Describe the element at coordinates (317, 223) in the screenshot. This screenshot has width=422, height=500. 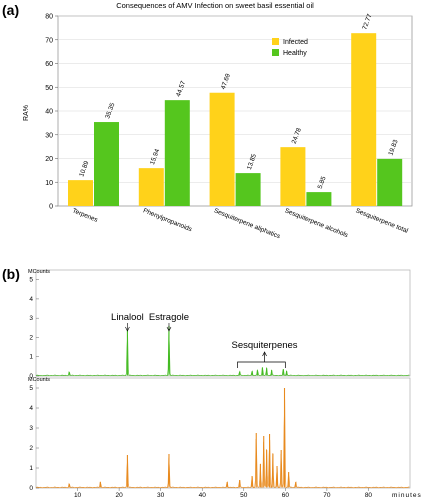
I see `x-tick-label: Sesquiterpene alcohols` at that location.